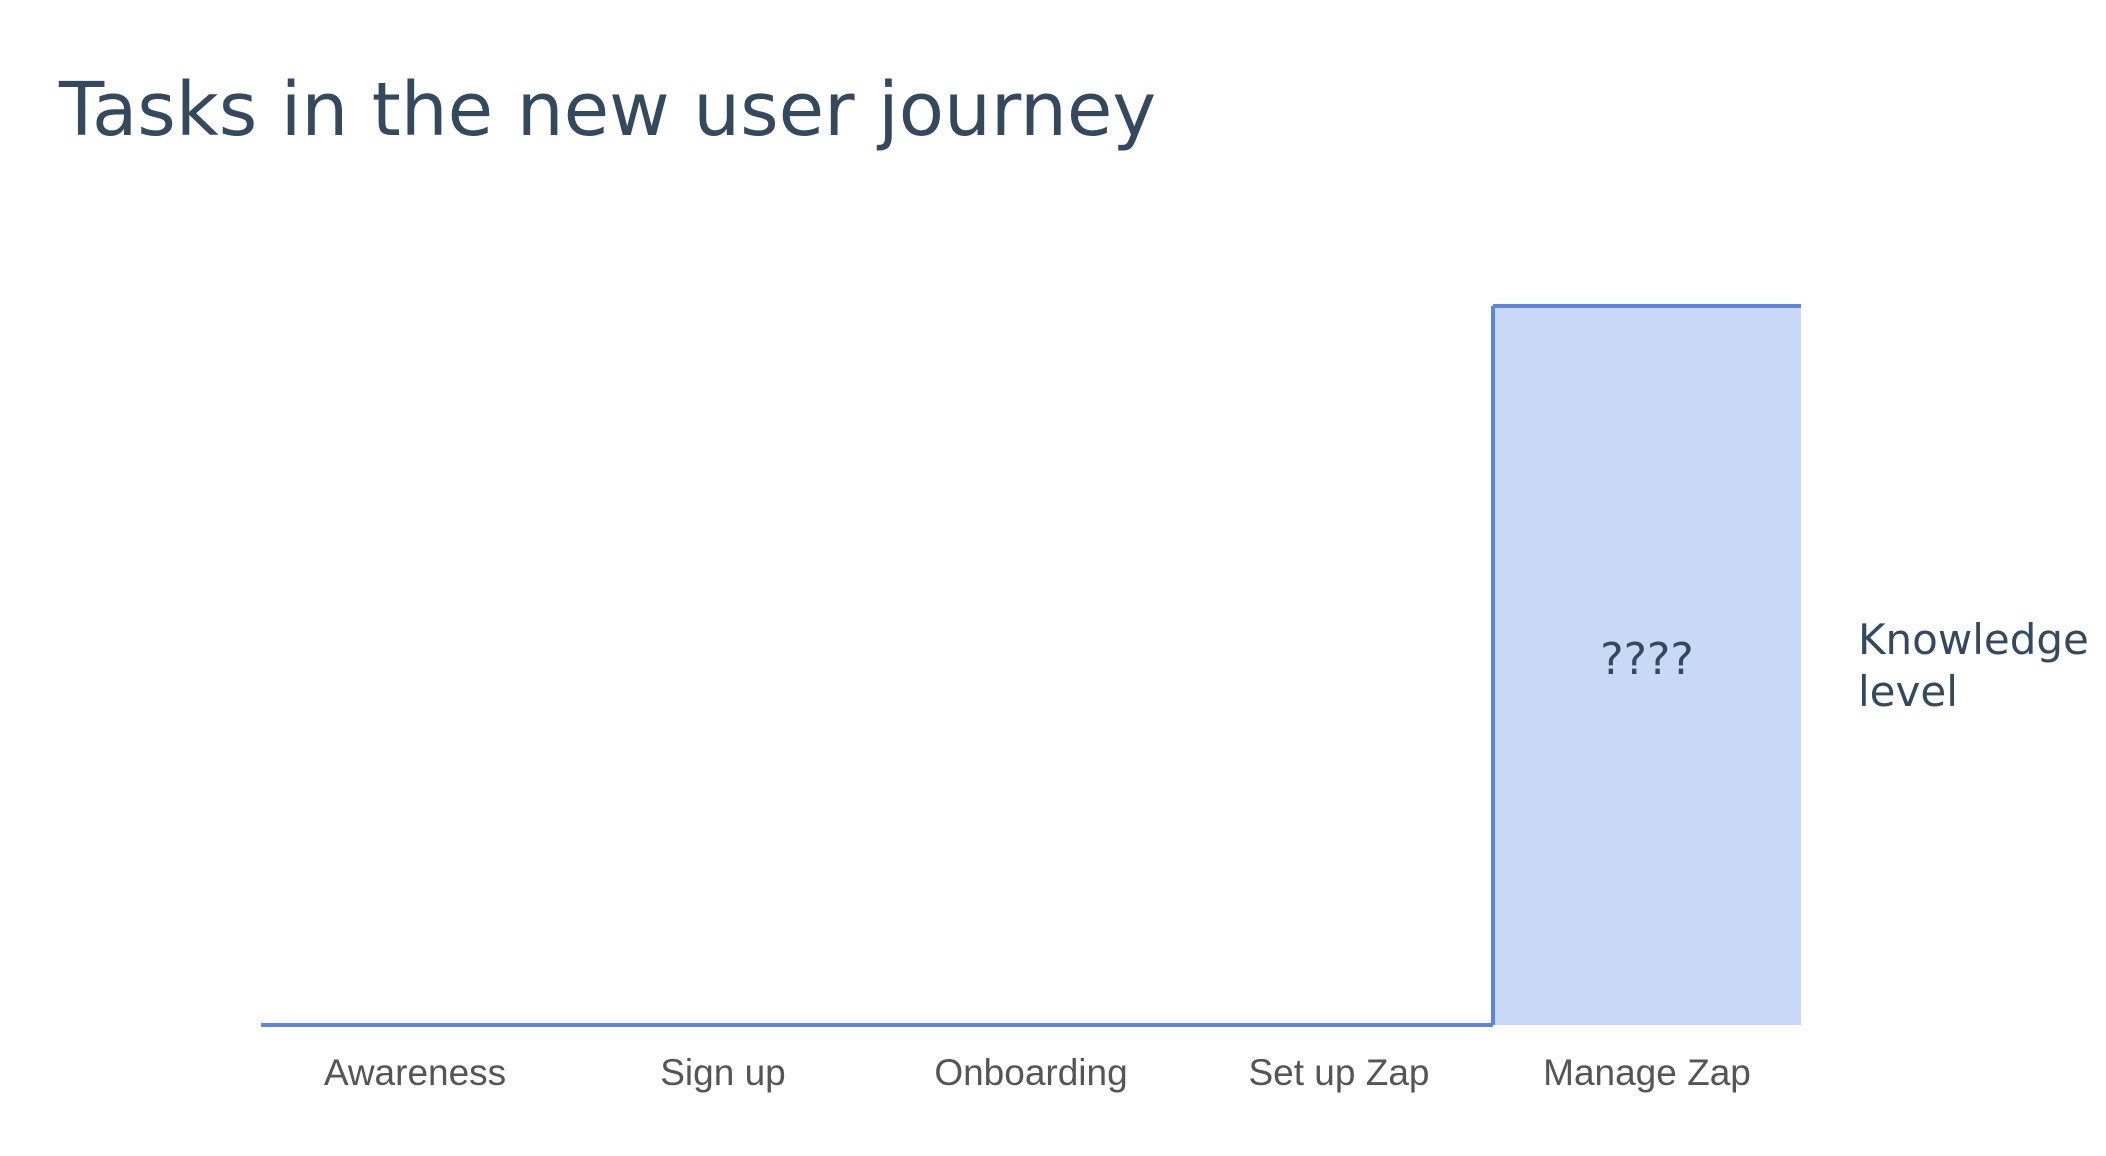  I want to click on x-tick-label: Manage Zap, so click(1647, 1072).